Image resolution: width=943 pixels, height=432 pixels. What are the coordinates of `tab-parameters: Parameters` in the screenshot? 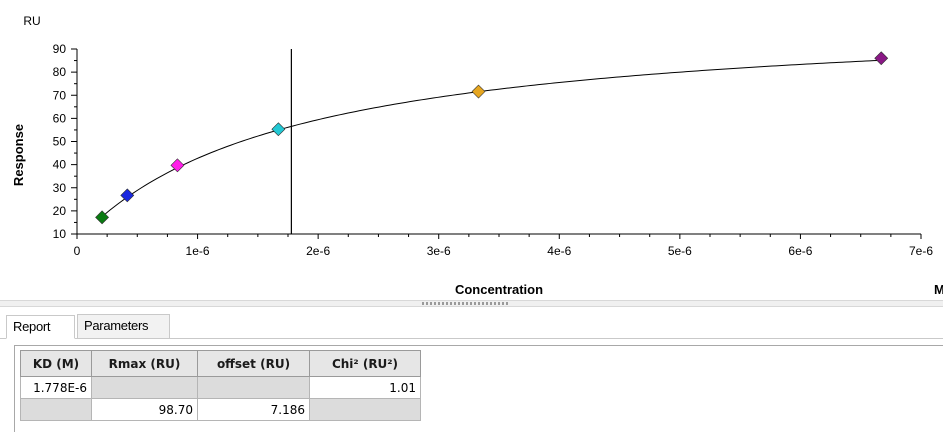 It's located at (123, 326).